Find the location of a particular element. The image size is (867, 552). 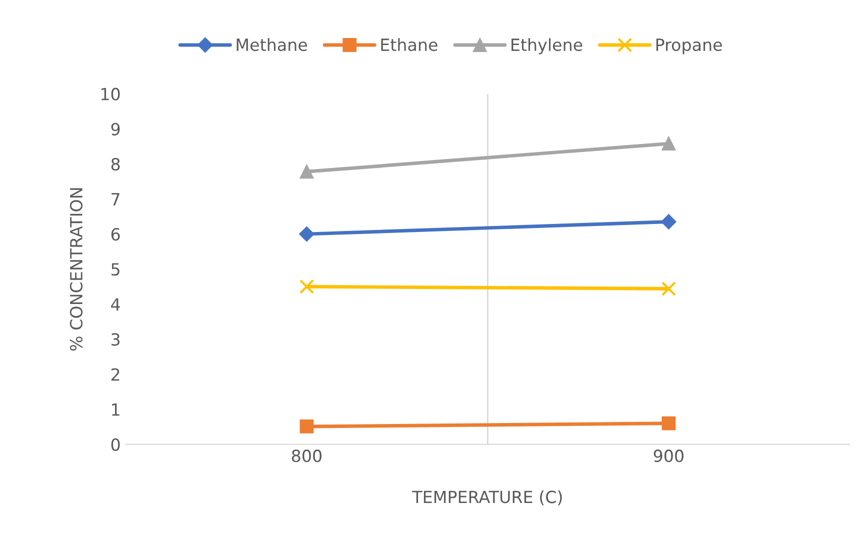

legend-label: Ethane is located at coordinates (409, 45).